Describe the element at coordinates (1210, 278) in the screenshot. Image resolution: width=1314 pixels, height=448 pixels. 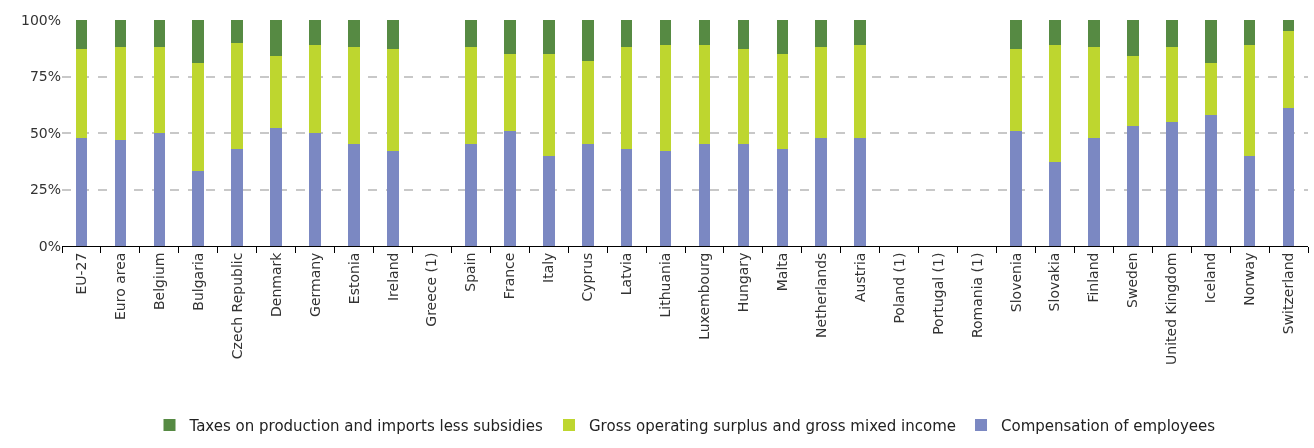
I see `x-tick-label: Iceland` at that location.